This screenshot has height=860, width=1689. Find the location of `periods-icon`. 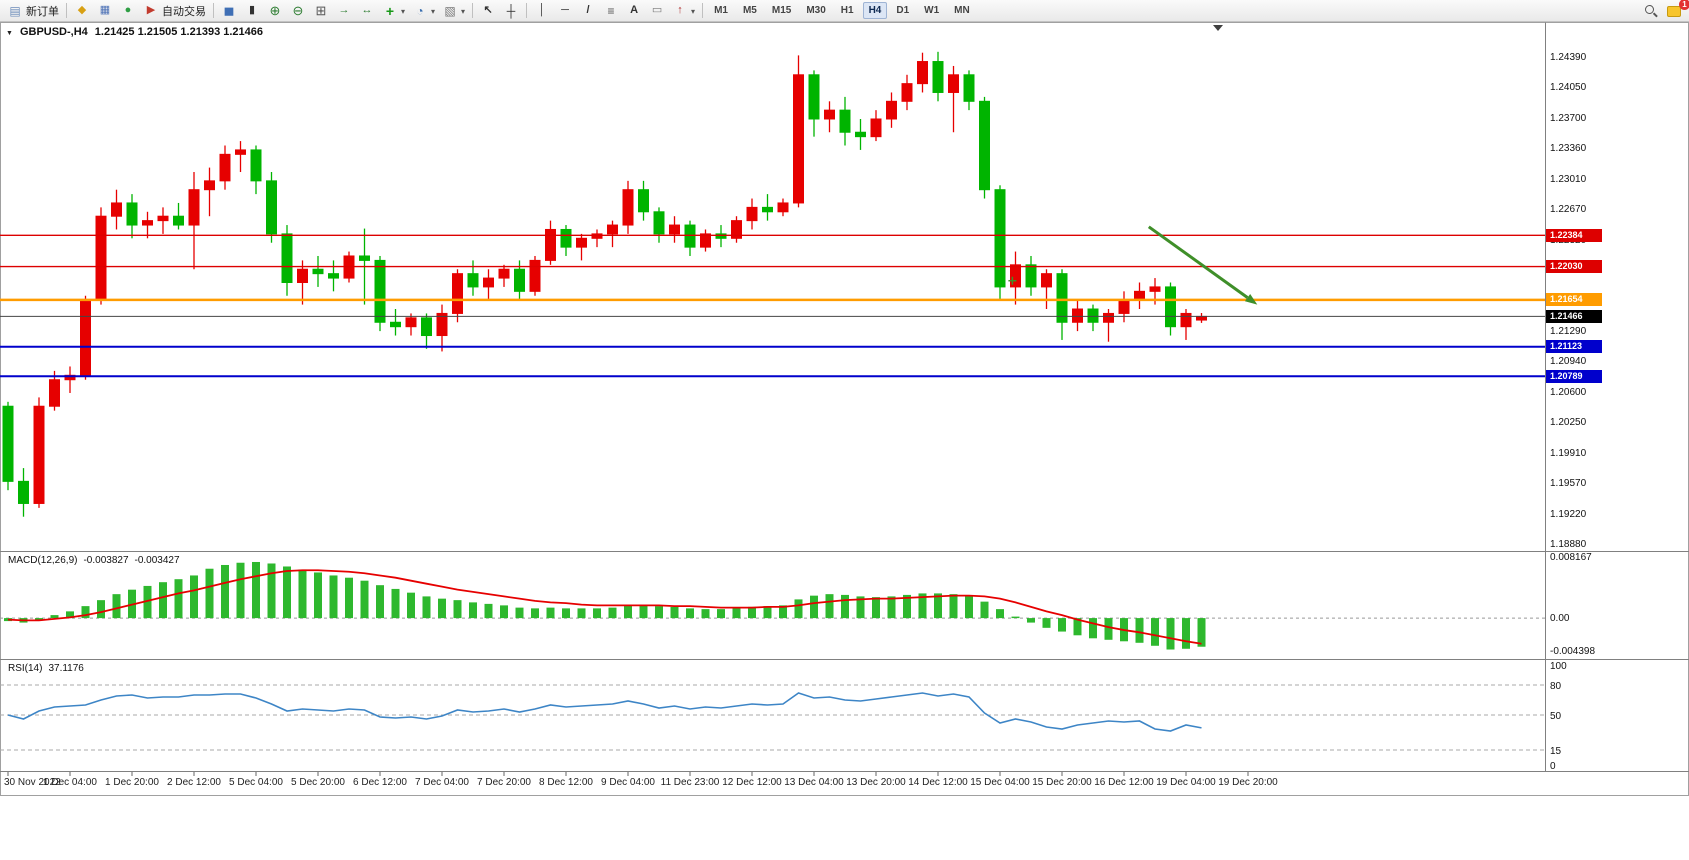

periods-icon is located at coordinates (420, 11).